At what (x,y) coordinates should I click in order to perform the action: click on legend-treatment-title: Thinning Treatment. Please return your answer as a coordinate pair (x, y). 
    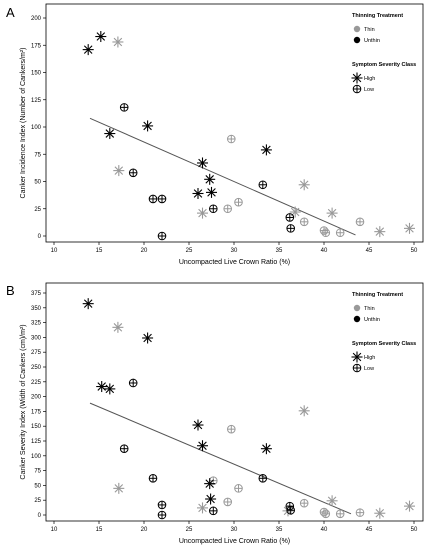
    Looking at the image, I should click on (377, 16).